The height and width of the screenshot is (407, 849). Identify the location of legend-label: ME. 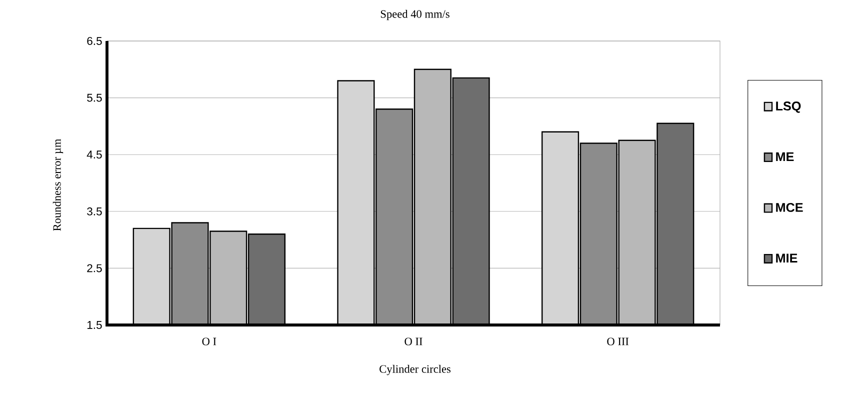
(785, 157).